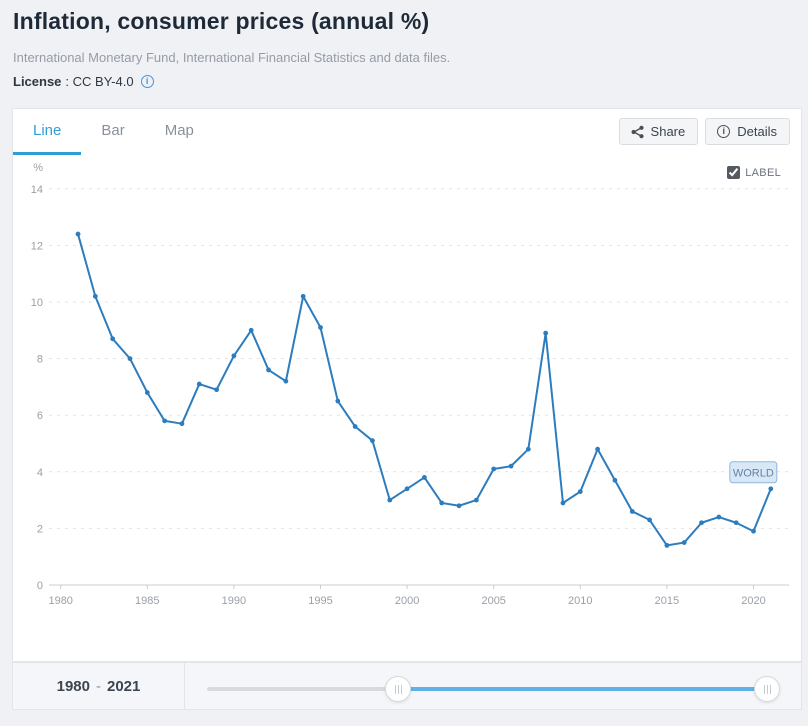 This screenshot has width=808, height=726. I want to click on svg-text: 8, so click(40, 360).